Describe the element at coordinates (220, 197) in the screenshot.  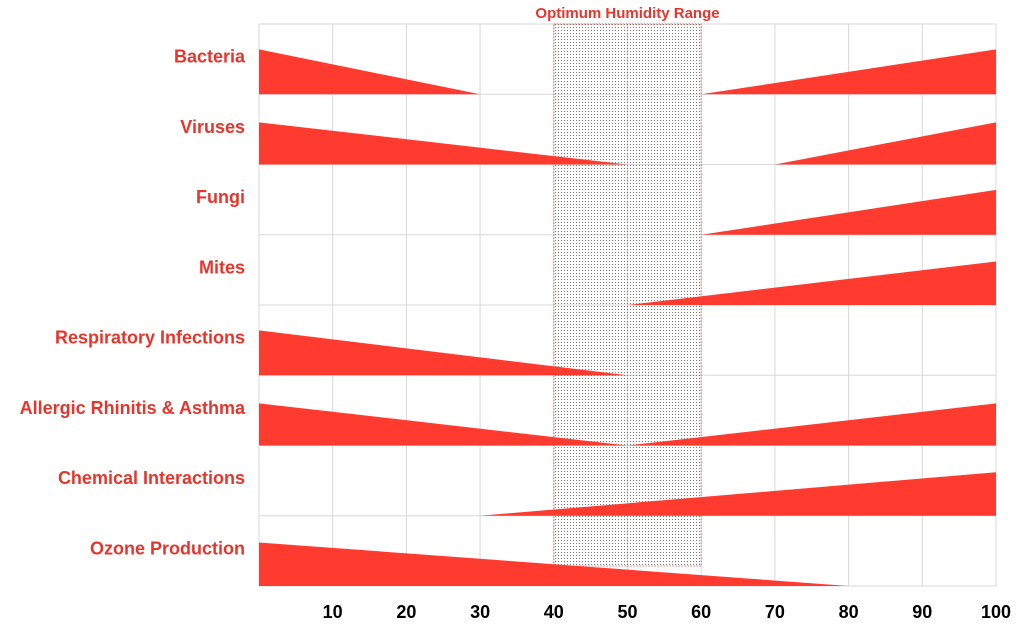
I see `row-label: Fungi` at that location.